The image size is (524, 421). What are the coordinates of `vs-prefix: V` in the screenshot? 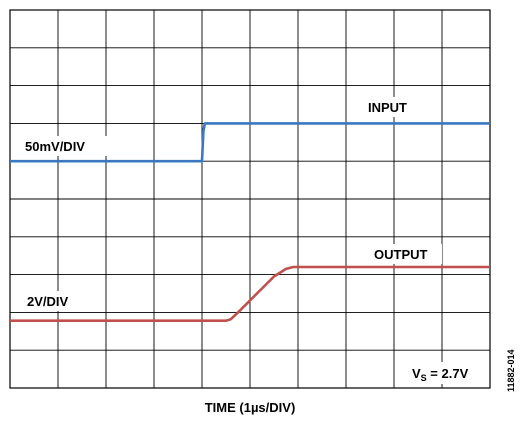 It's located at (416, 373).